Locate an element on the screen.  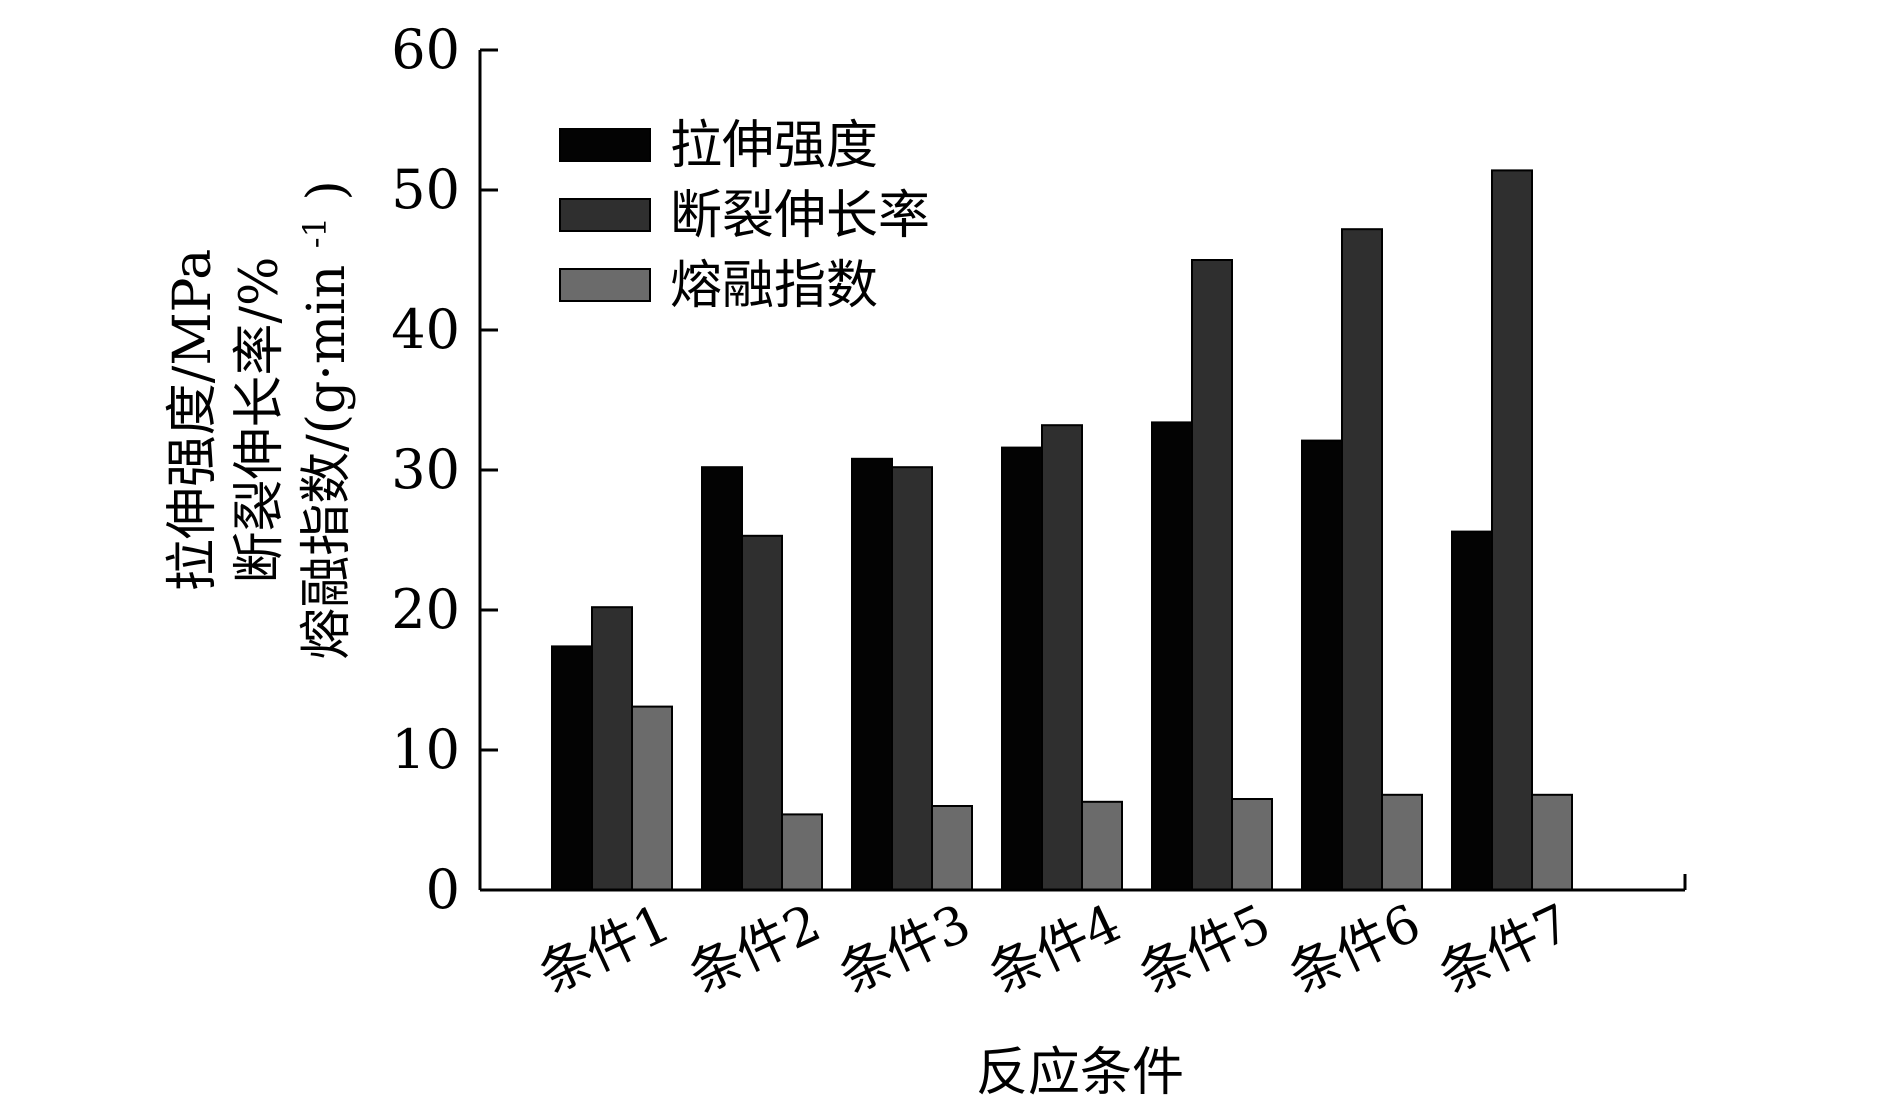
x-axis-title: 反应条件 is located at coordinates (1080, 1073).